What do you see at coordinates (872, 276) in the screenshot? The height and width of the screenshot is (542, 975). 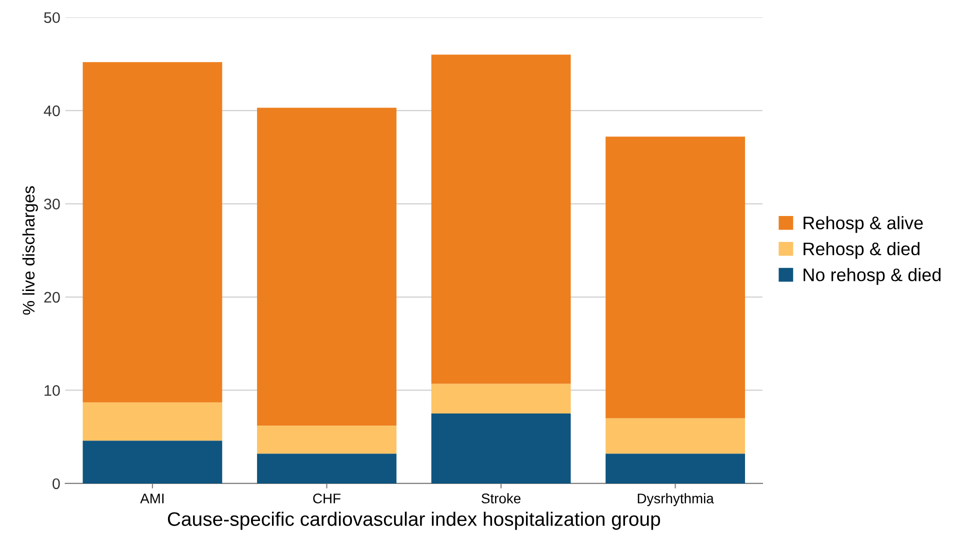 I see `legend-label: No rehosp & died` at bounding box center [872, 276].